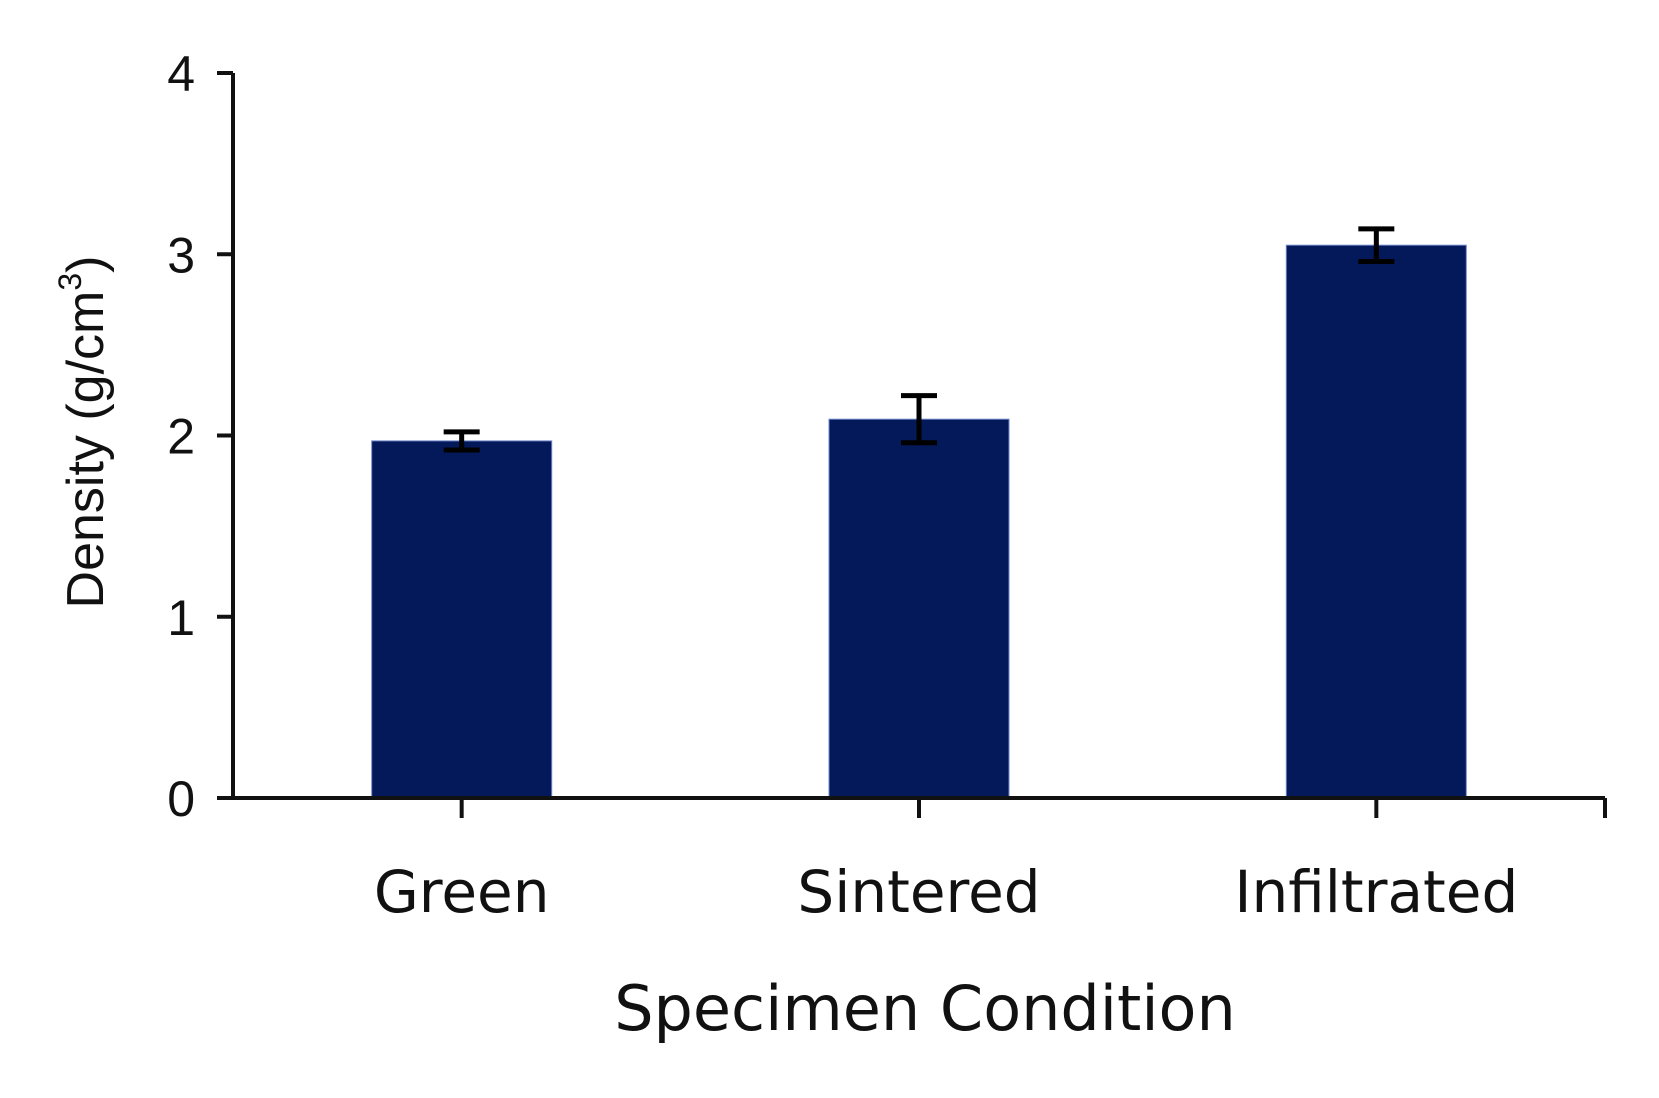  Describe the element at coordinates (918, 892) in the screenshot. I see `x-tick-label-sintered: Sintered` at that location.